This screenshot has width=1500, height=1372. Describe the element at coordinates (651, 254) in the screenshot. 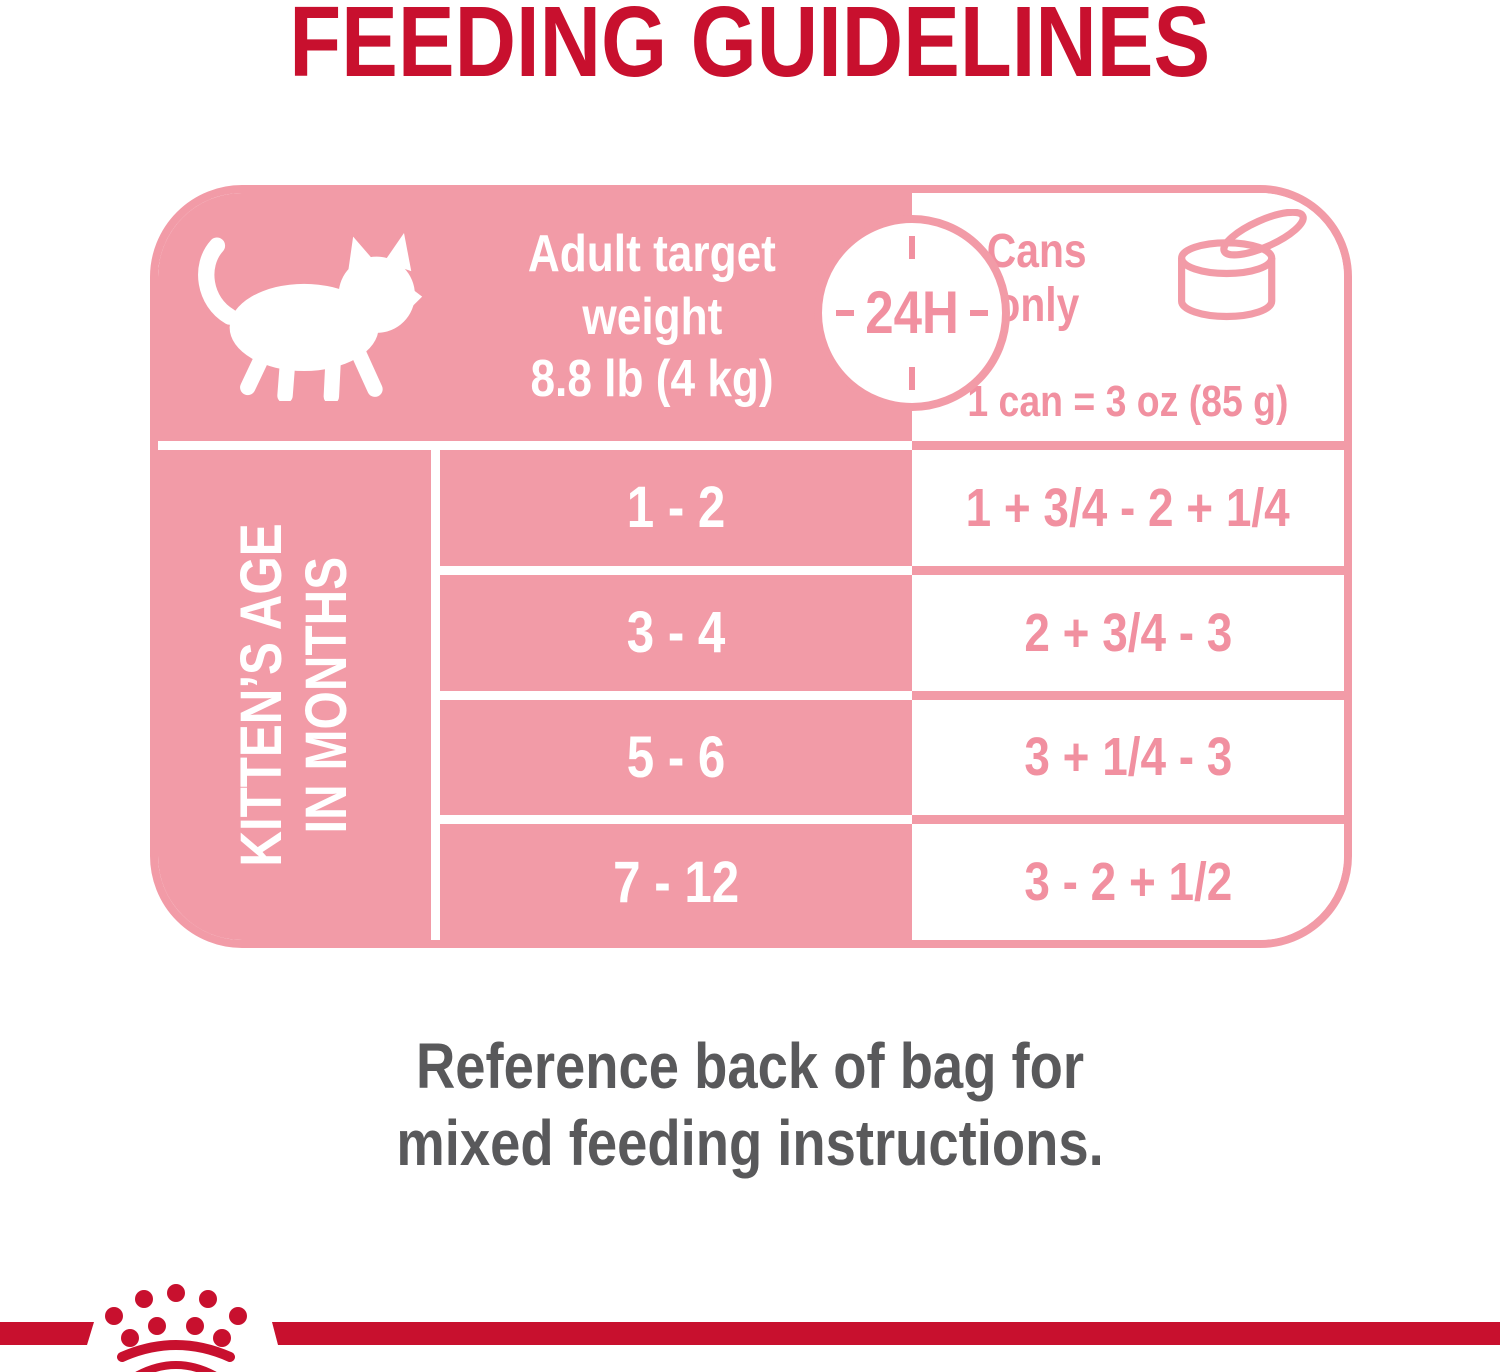

I see `weight-line-1: Adult target` at that location.